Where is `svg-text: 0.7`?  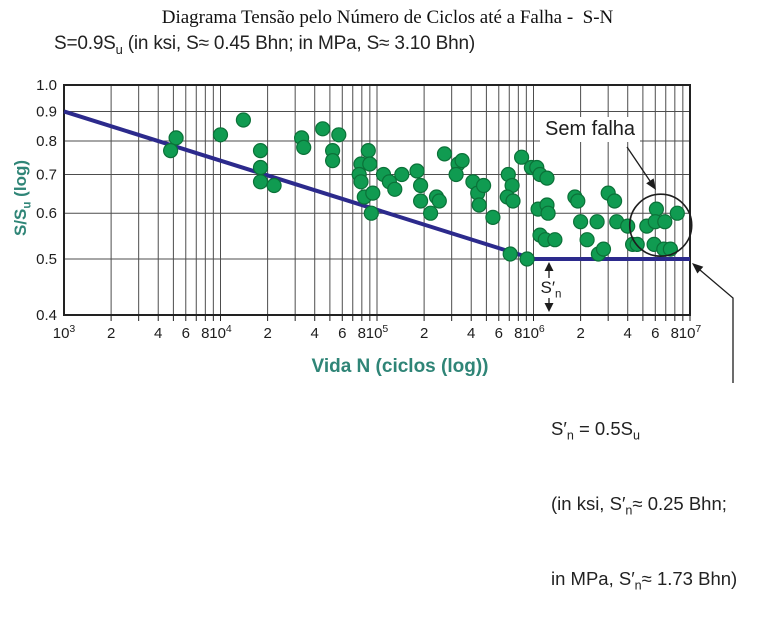
svg-text: 0.7 is located at coordinates (46, 175).